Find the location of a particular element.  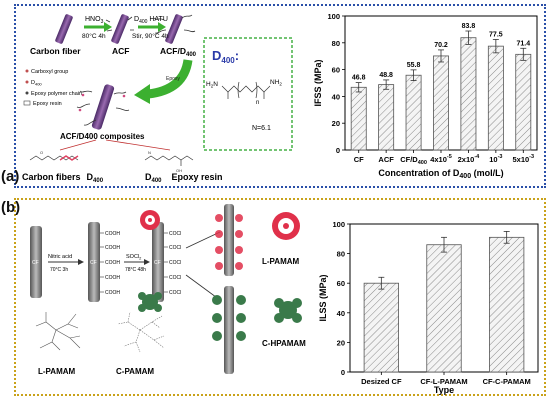

svg-text: D400 HATU is located at coordinates (151, 20).